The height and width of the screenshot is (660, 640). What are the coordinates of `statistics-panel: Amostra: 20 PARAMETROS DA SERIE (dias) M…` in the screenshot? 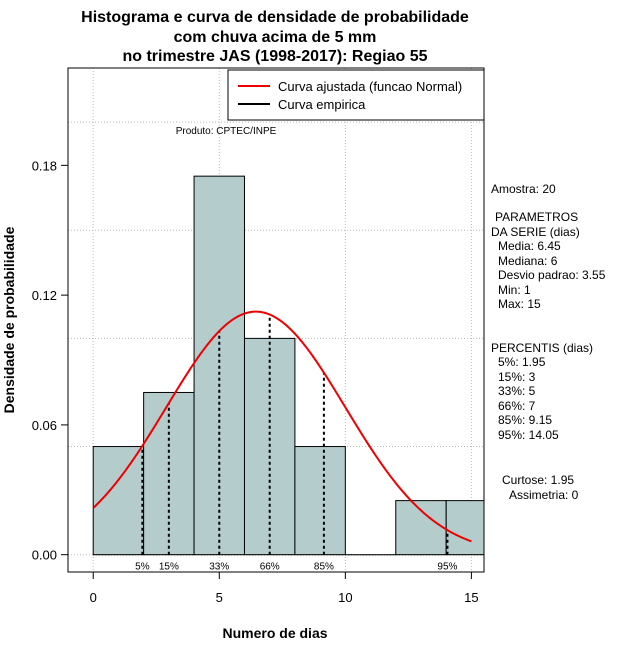 It's located at (548, 342).